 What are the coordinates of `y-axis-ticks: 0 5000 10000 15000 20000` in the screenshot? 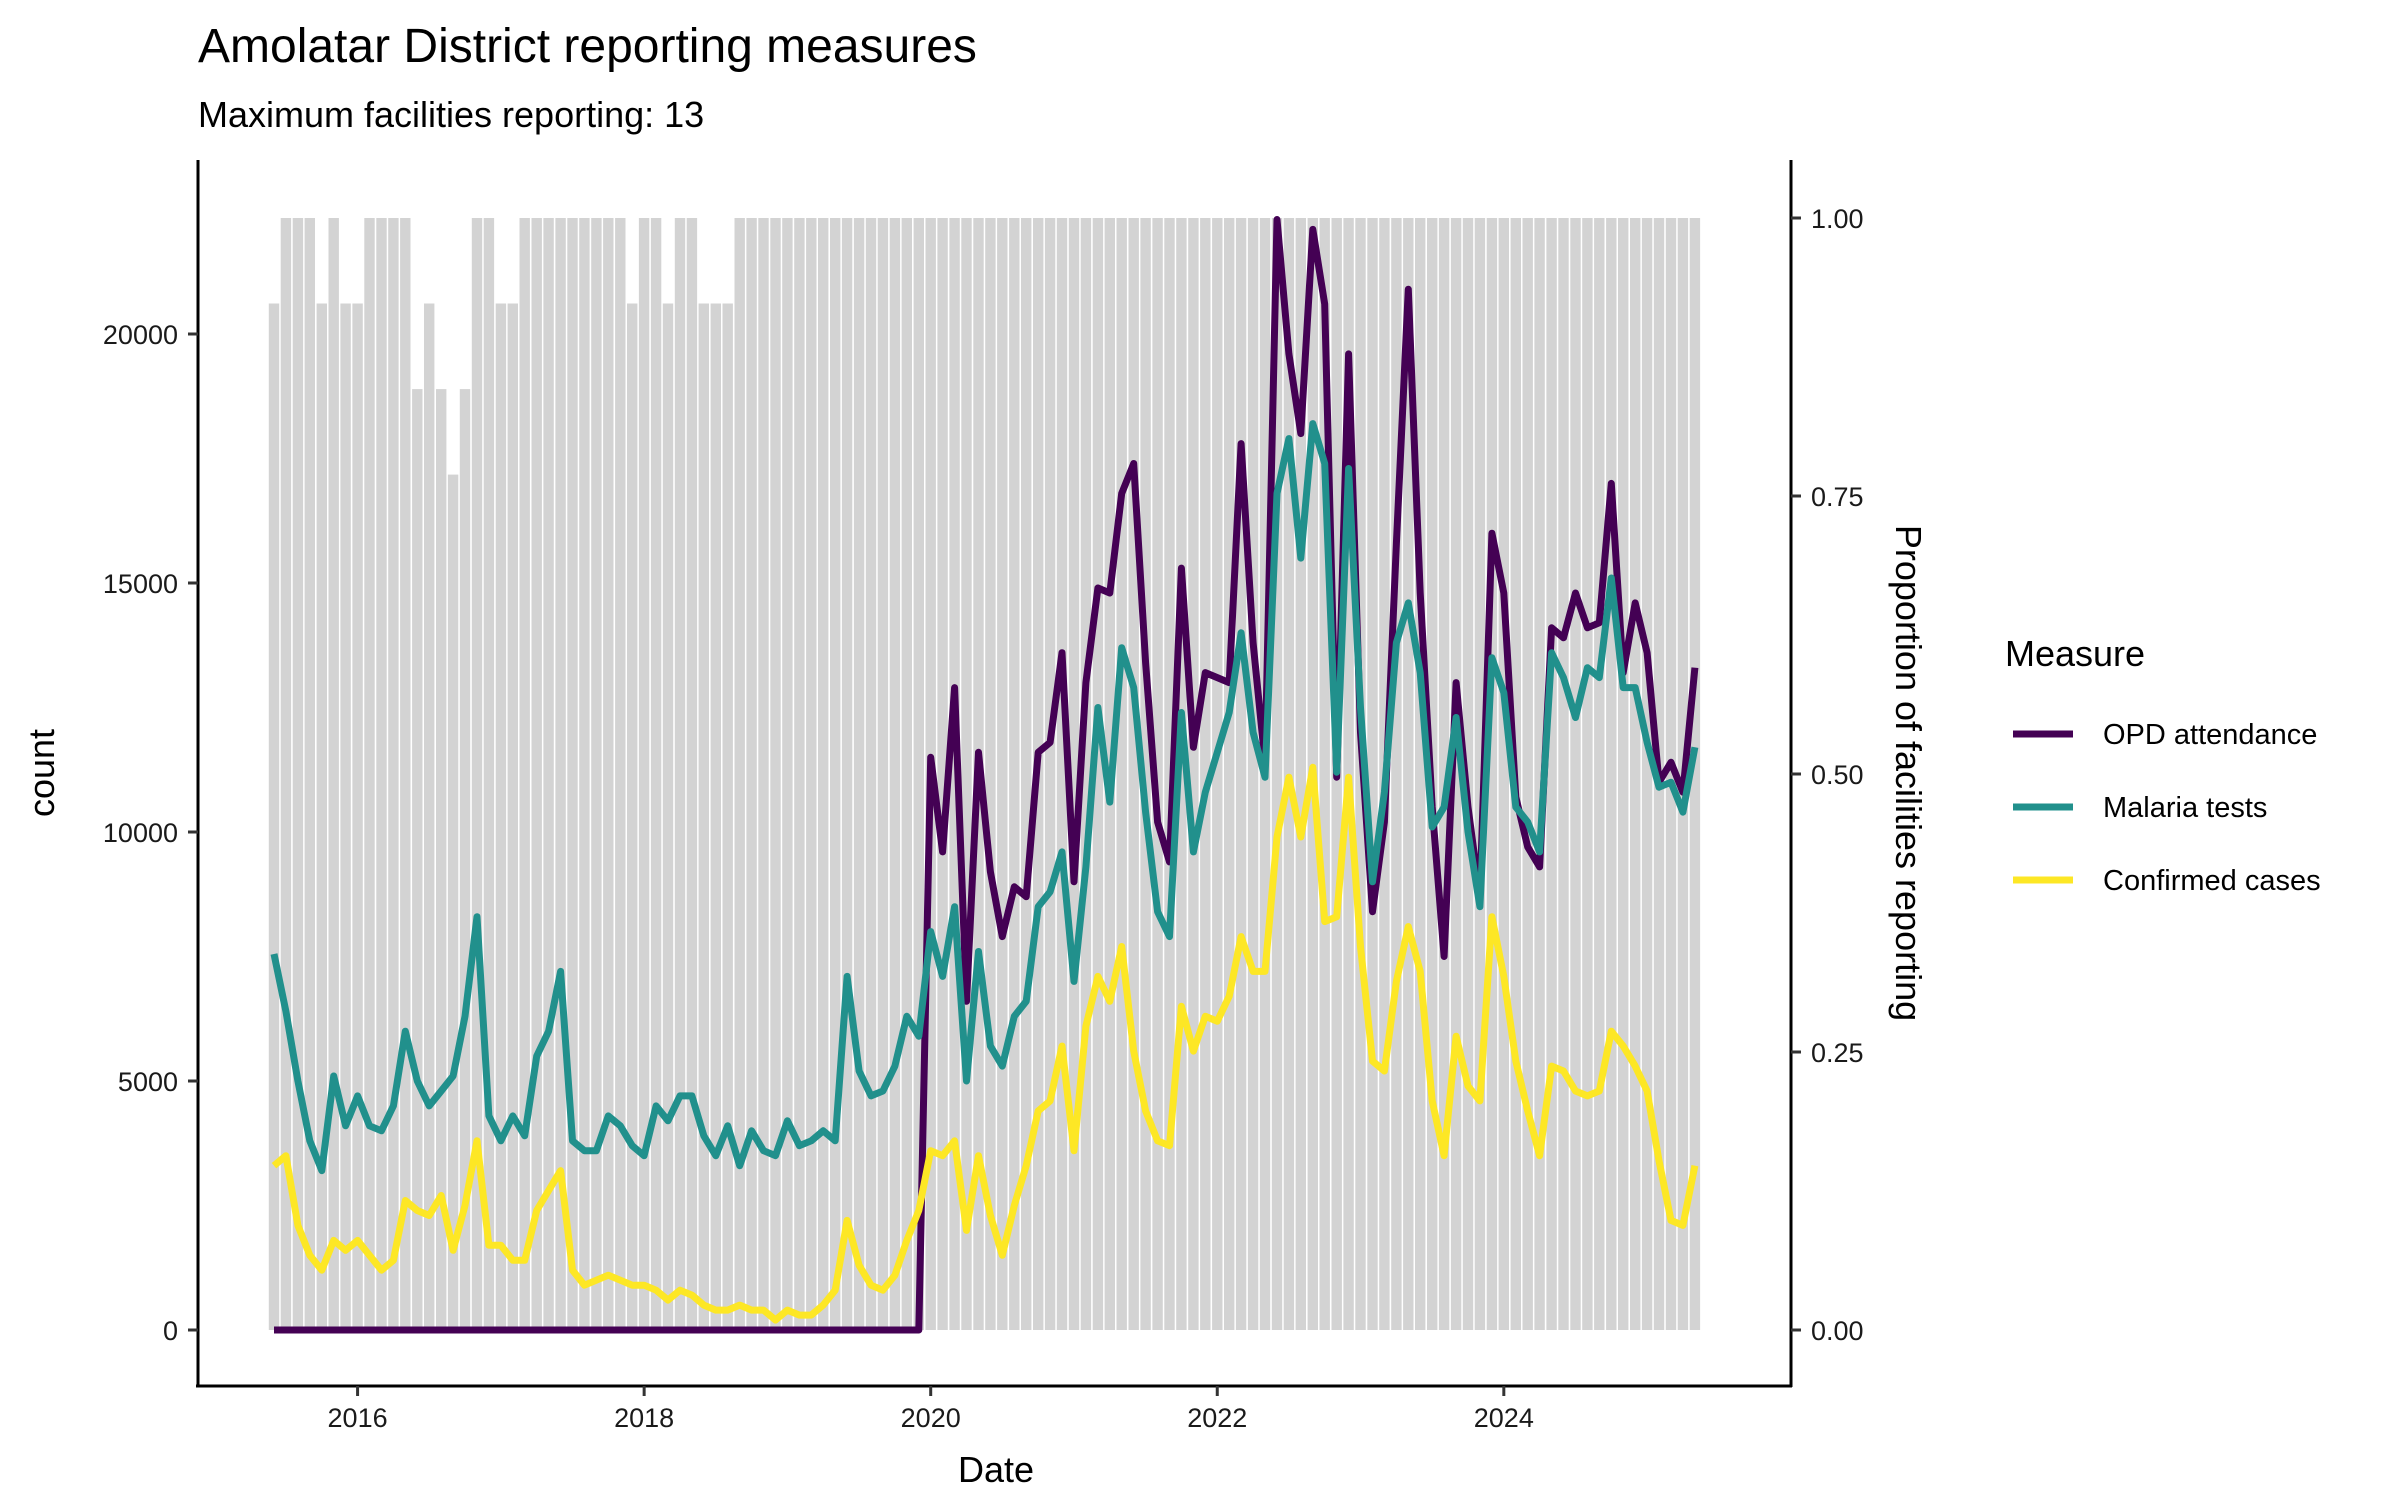 It's located at (150, 833).